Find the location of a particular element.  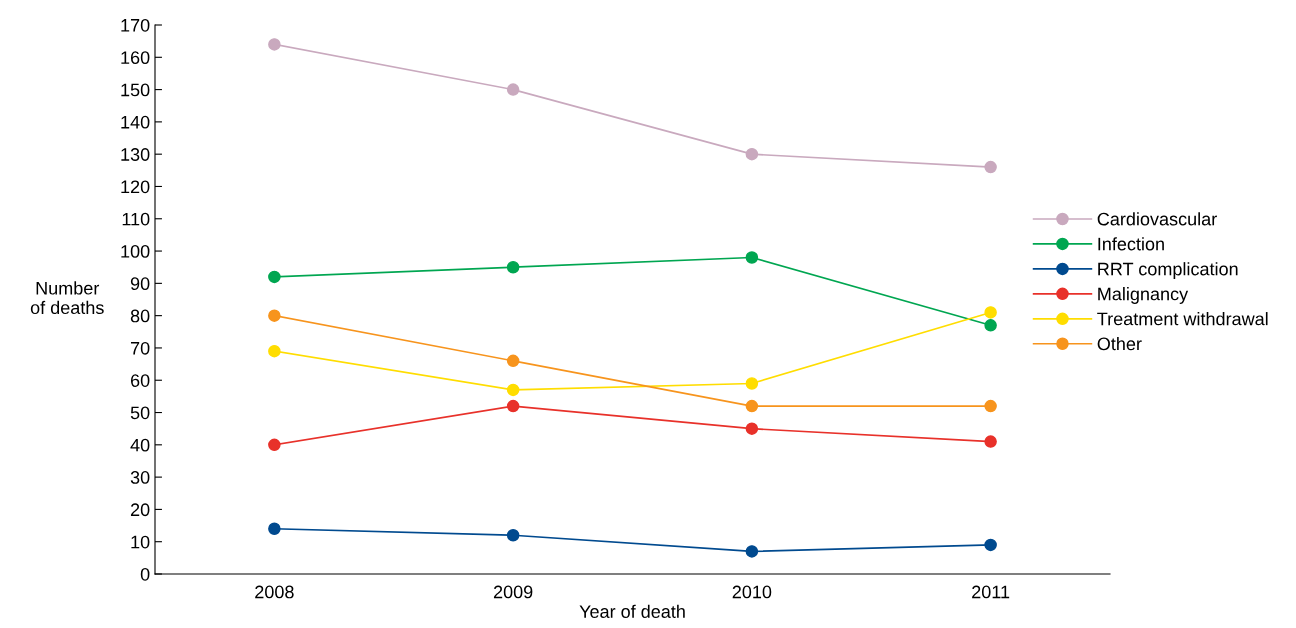

y-tick-label: 100 is located at coordinates (135, 251).